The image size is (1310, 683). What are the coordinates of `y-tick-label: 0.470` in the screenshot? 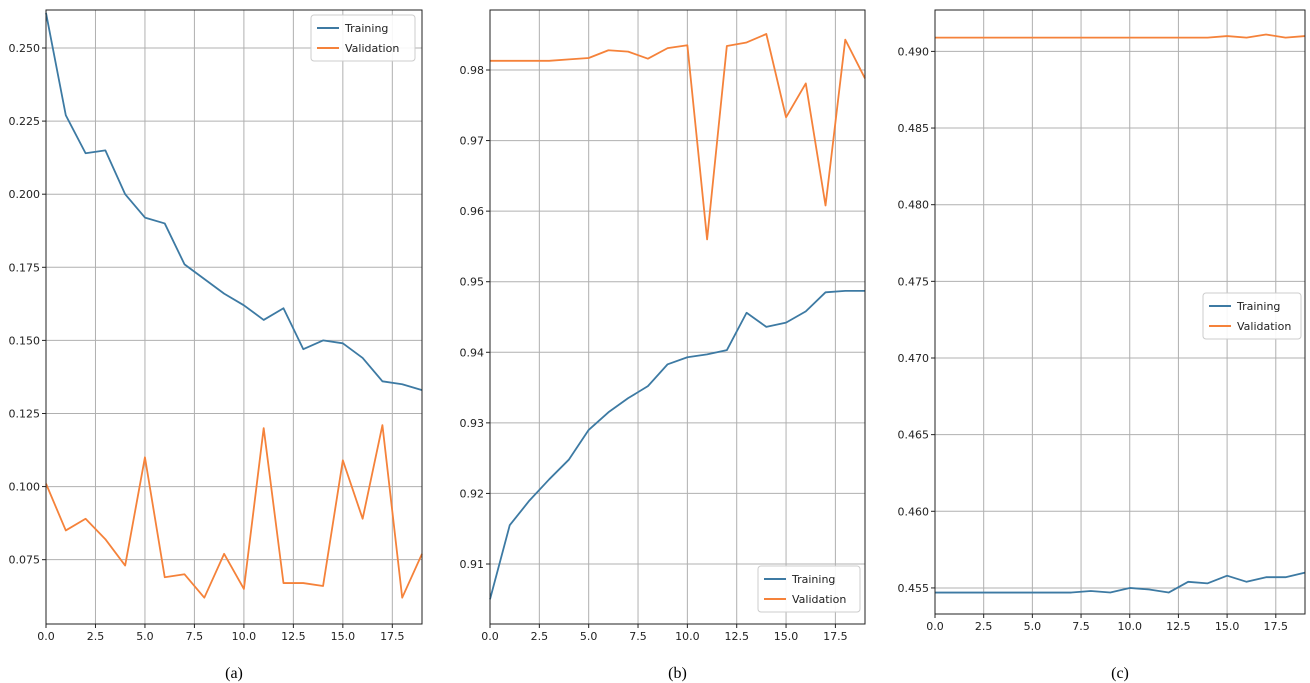 It's located at (914, 358).